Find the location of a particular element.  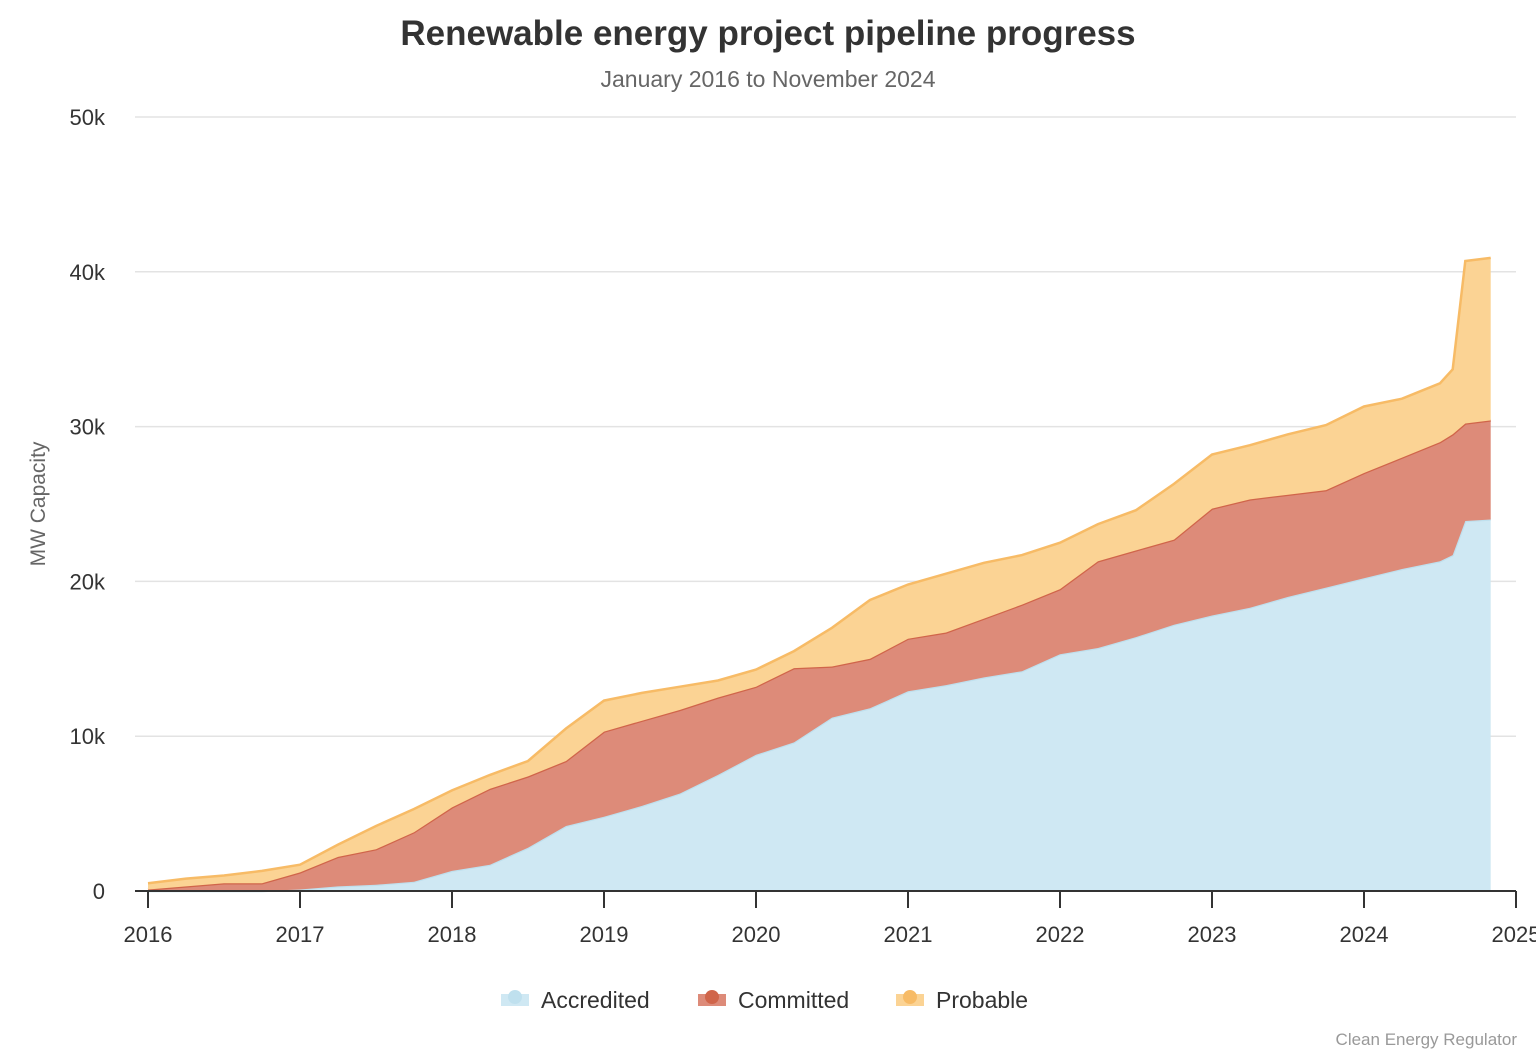

y-tick-label: 40k is located at coordinates (88, 272).